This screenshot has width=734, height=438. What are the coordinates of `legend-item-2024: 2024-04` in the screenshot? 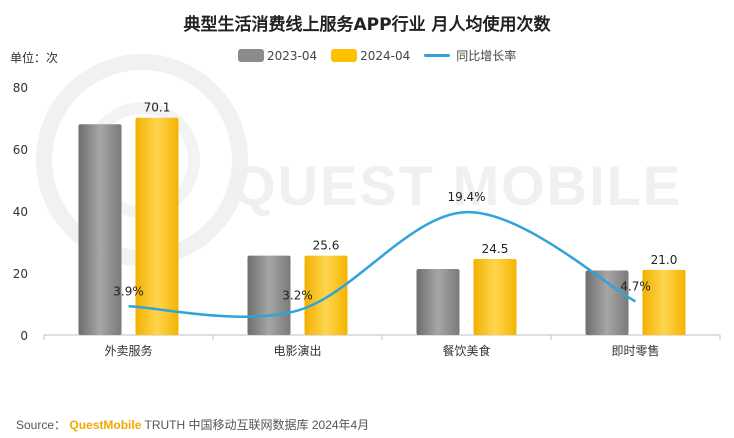 It's located at (370, 56).